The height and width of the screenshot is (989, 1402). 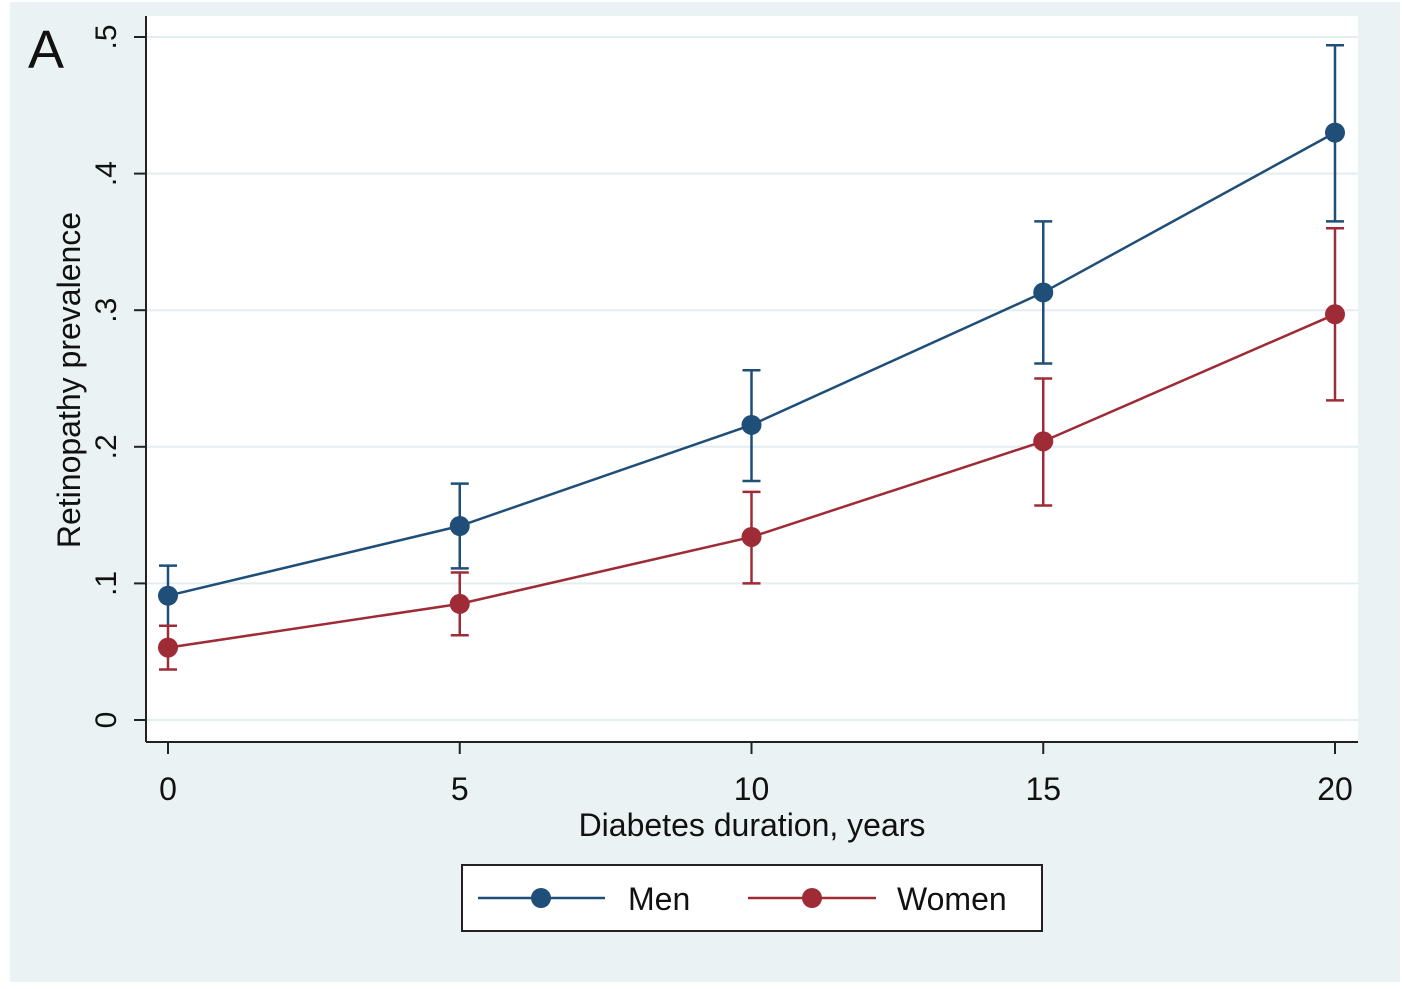 What do you see at coordinates (106, 173) in the screenshot?
I see `y-tick-label-4: .4` at bounding box center [106, 173].